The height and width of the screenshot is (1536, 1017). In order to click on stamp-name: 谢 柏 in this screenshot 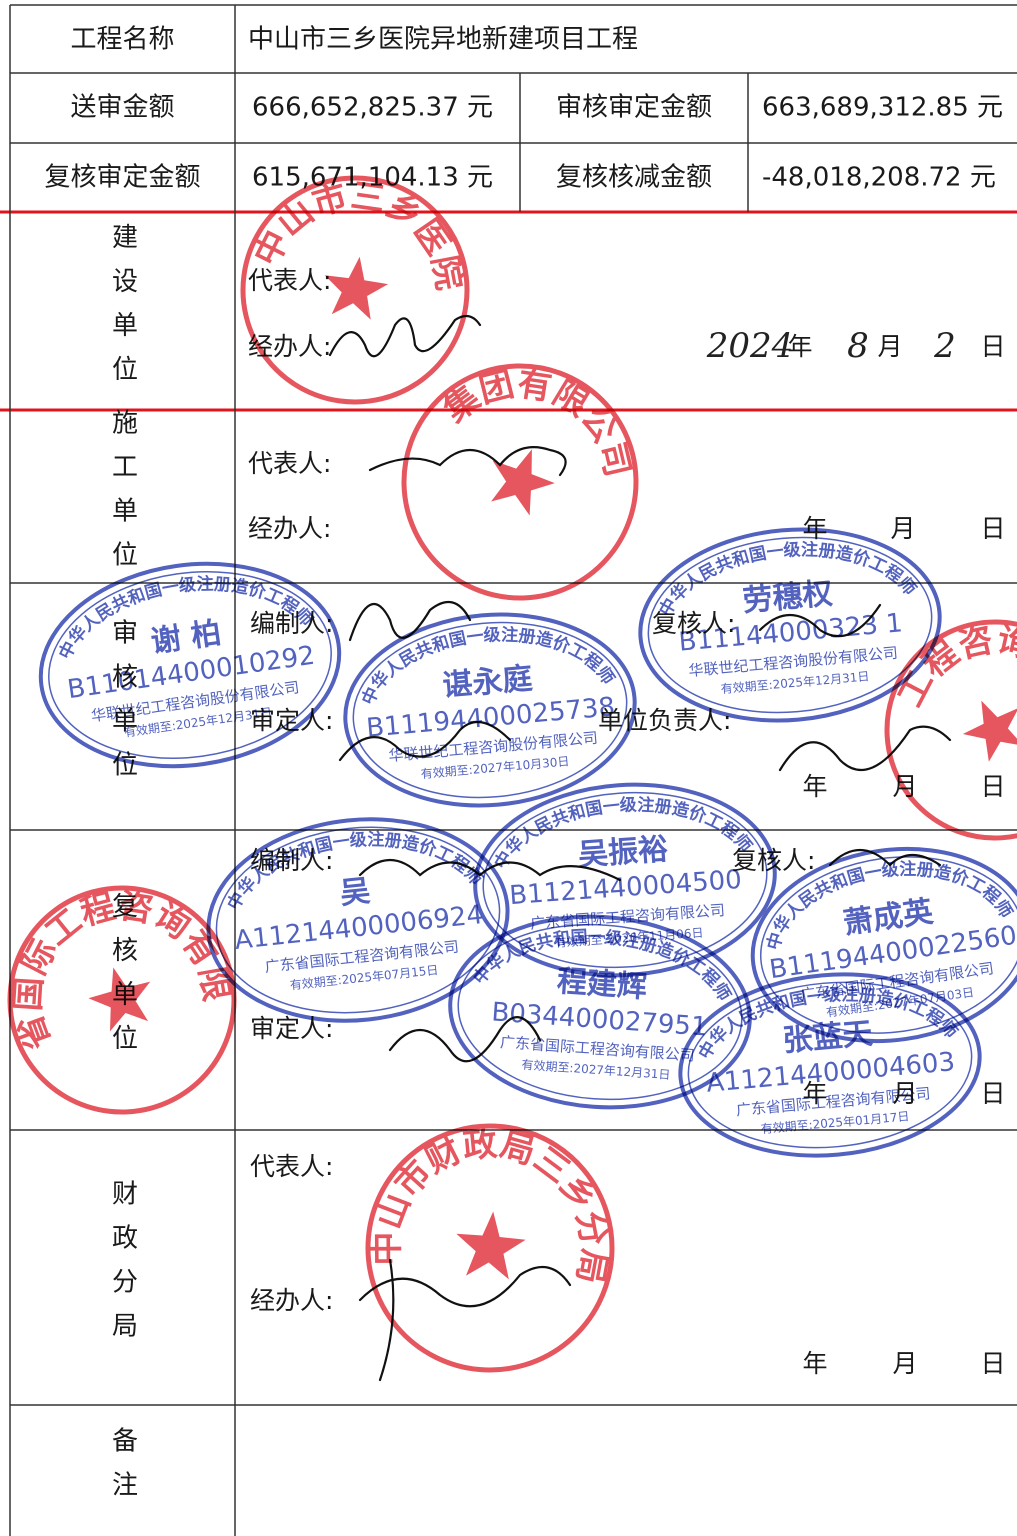, I will do `click(186, 638)`.